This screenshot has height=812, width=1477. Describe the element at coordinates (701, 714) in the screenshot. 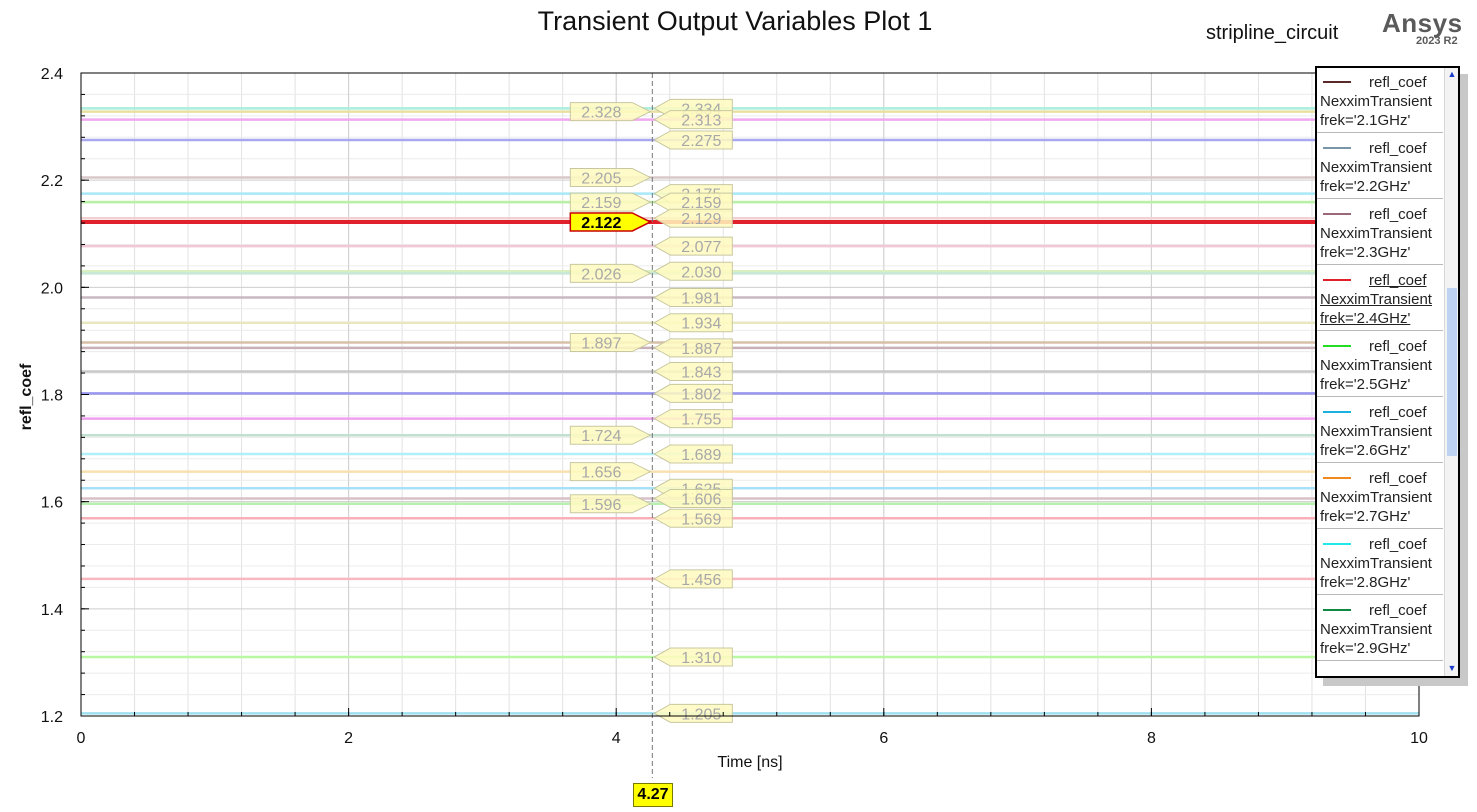

I see `marker-label-text: 1.205` at that location.